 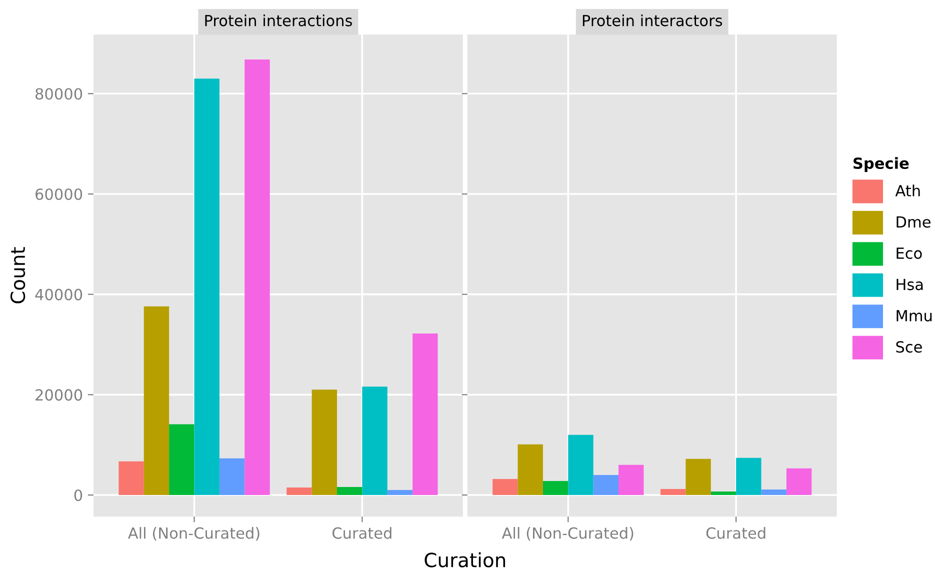 I want to click on chart-title: Protein interactors, so click(x=652, y=20).